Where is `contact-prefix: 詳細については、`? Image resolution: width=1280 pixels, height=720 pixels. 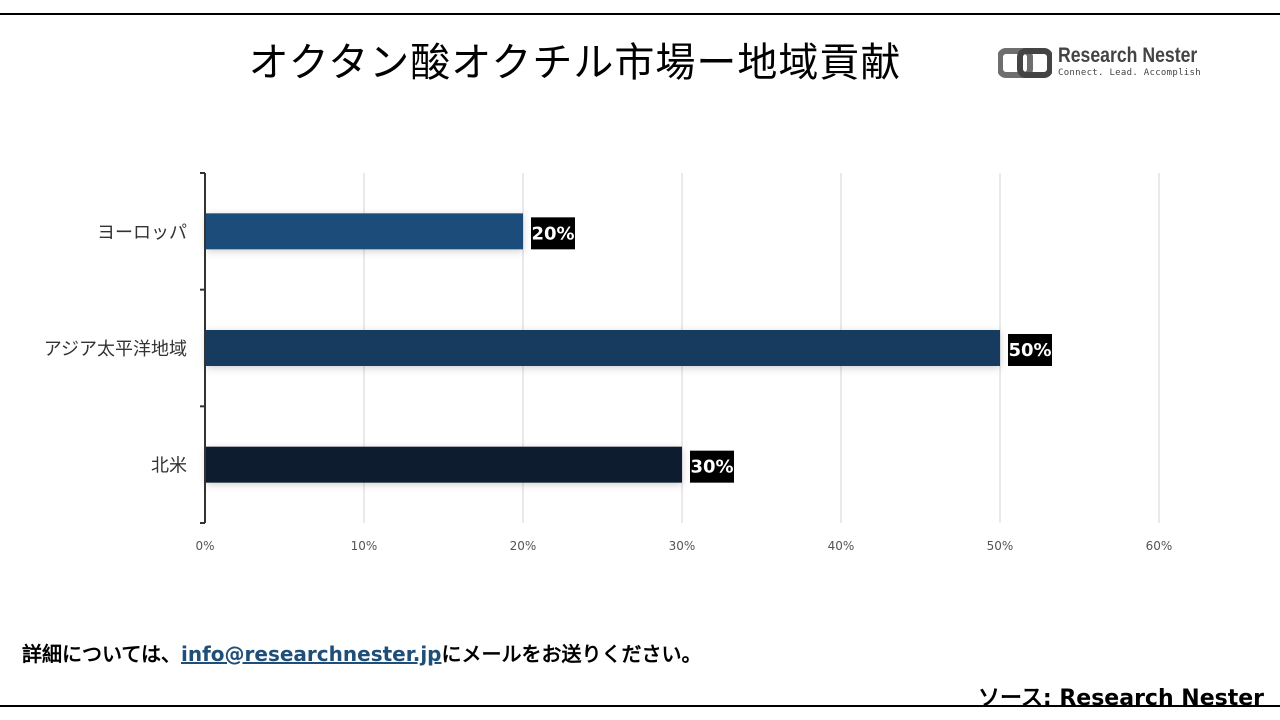
contact-prefix: 詳細については、 is located at coordinates (101, 654).